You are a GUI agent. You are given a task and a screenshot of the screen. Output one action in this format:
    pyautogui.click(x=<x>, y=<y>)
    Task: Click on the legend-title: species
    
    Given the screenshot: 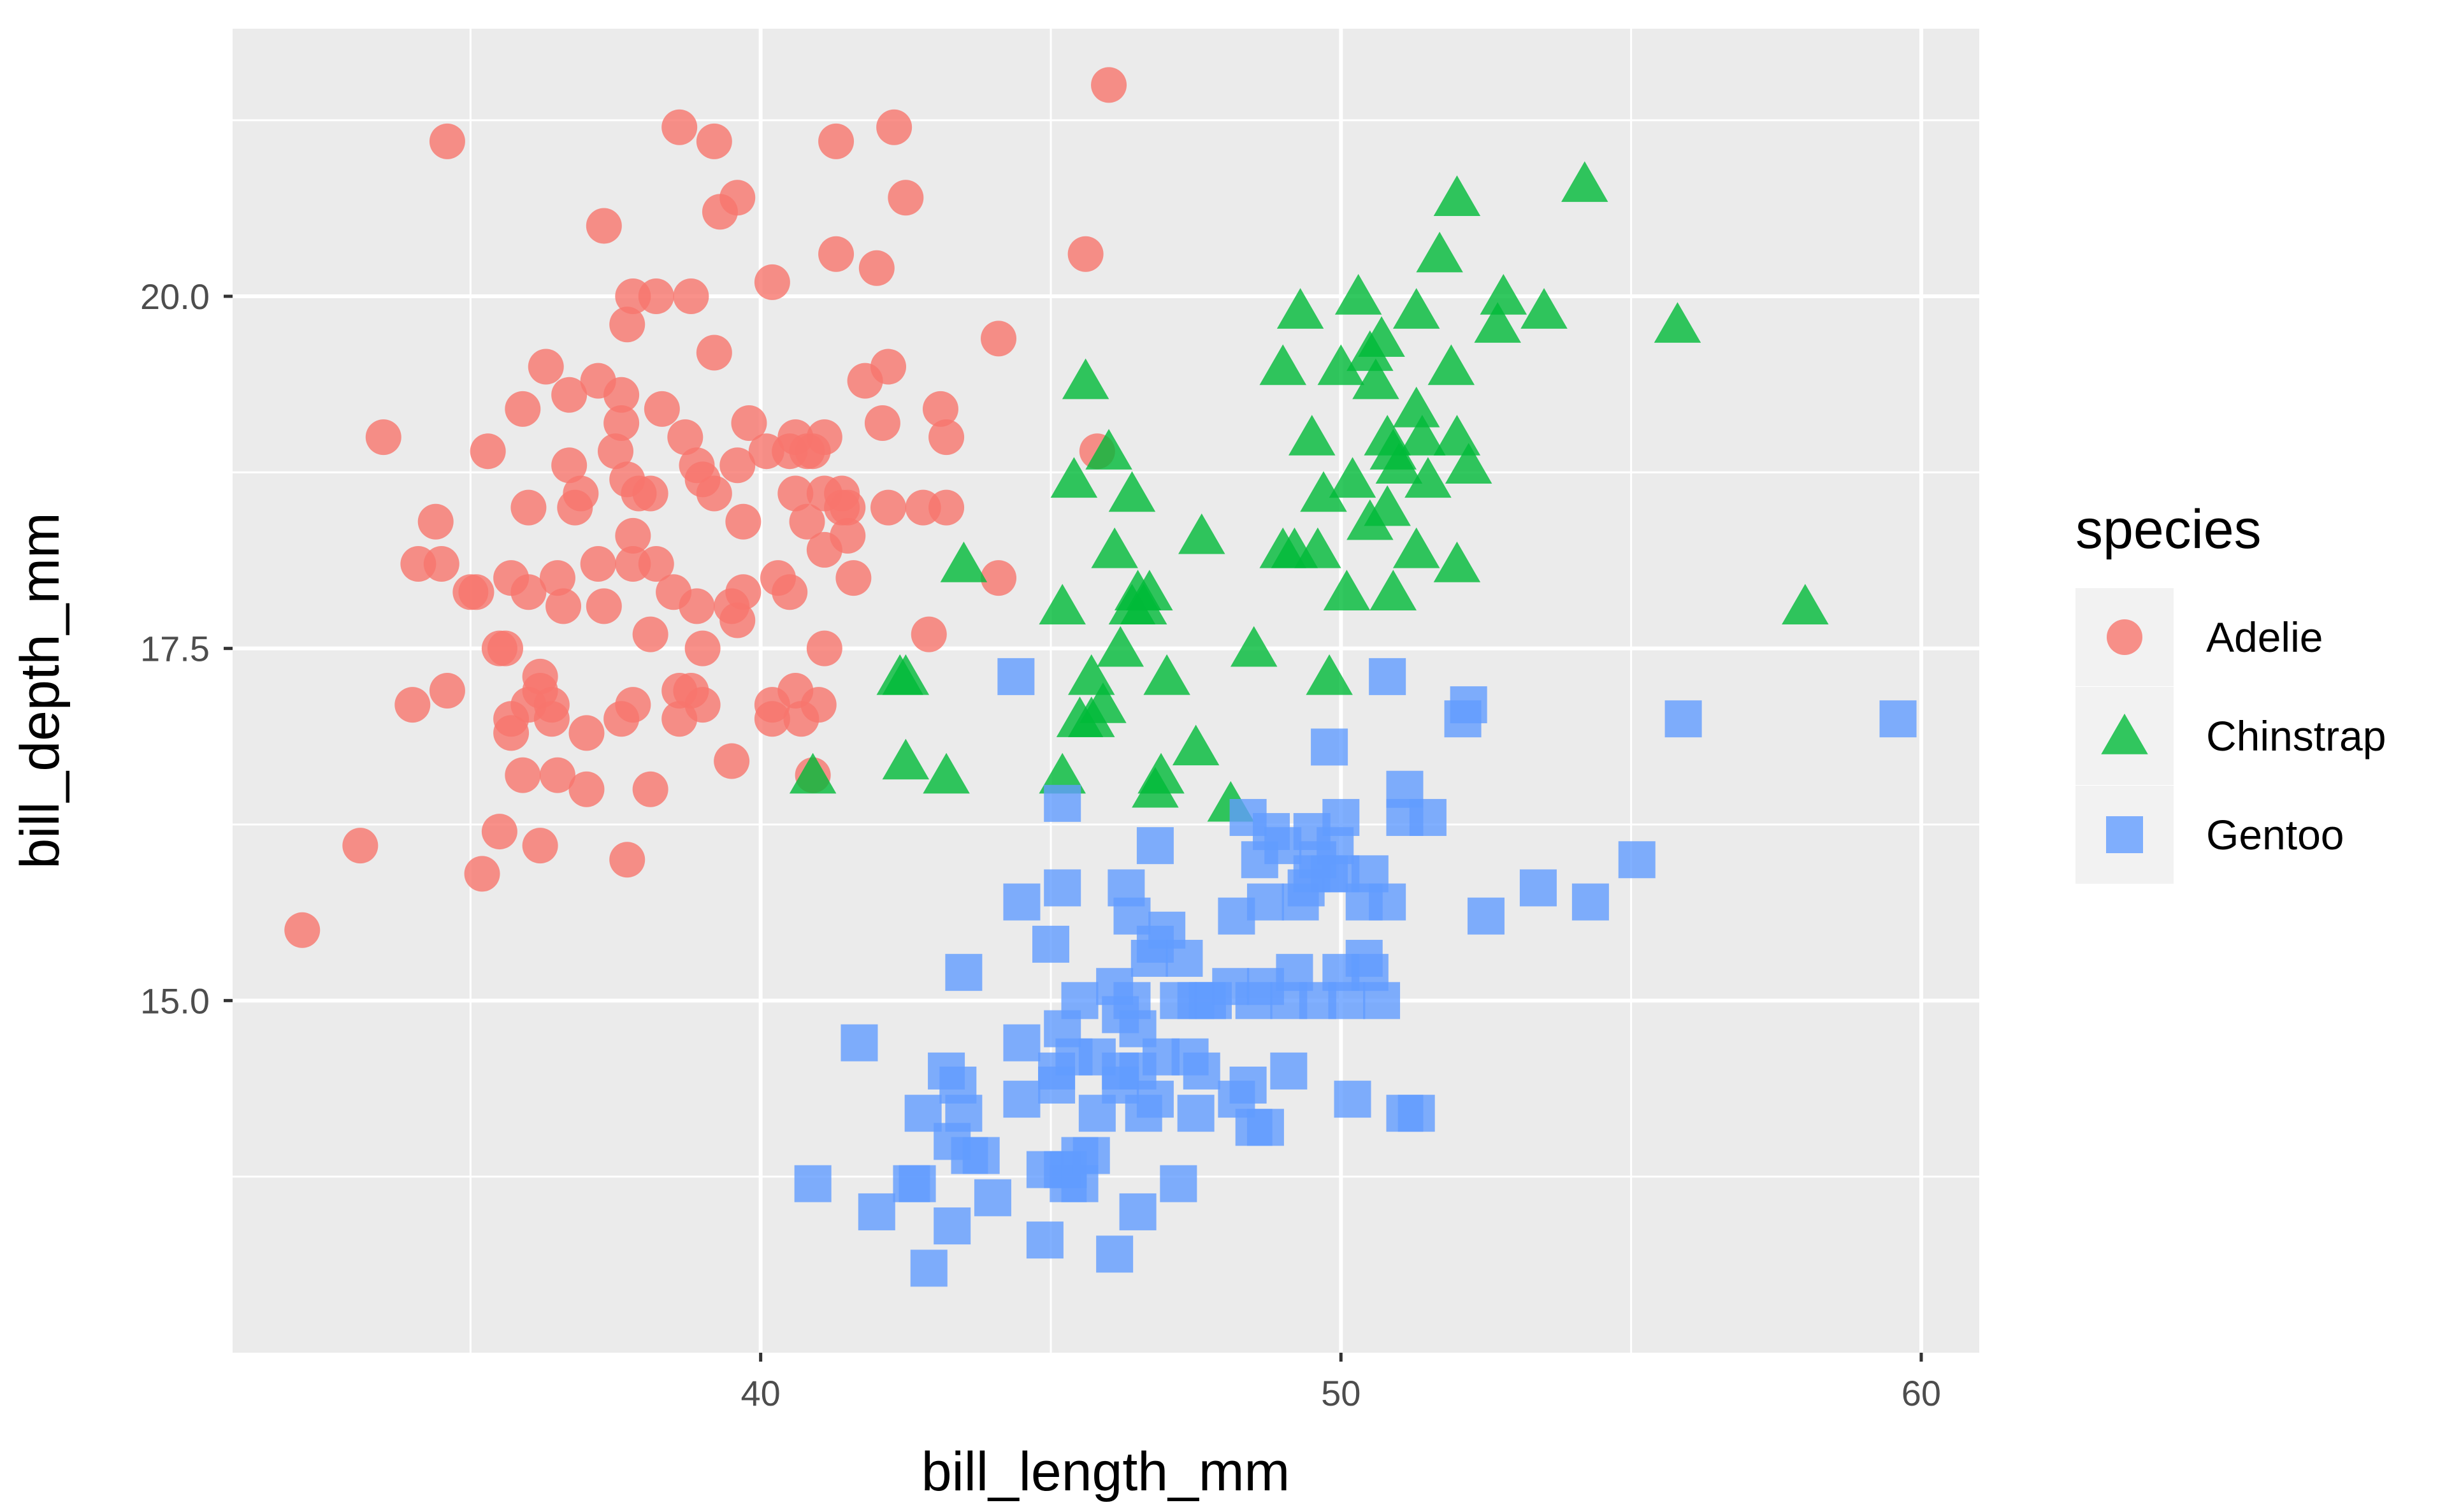 What is the action you would take?
    pyautogui.click(x=2168, y=529)
    